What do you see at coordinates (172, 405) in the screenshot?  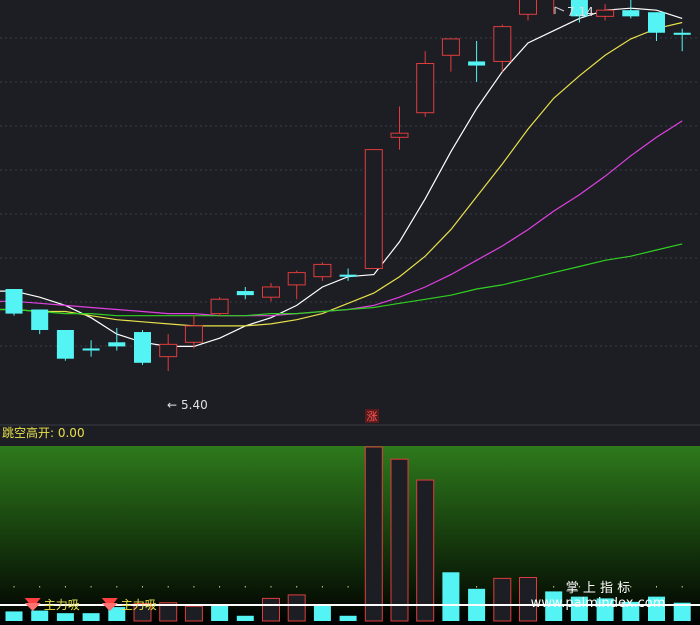 I see `low-arrow: ←` at bounding box center [172, 405].